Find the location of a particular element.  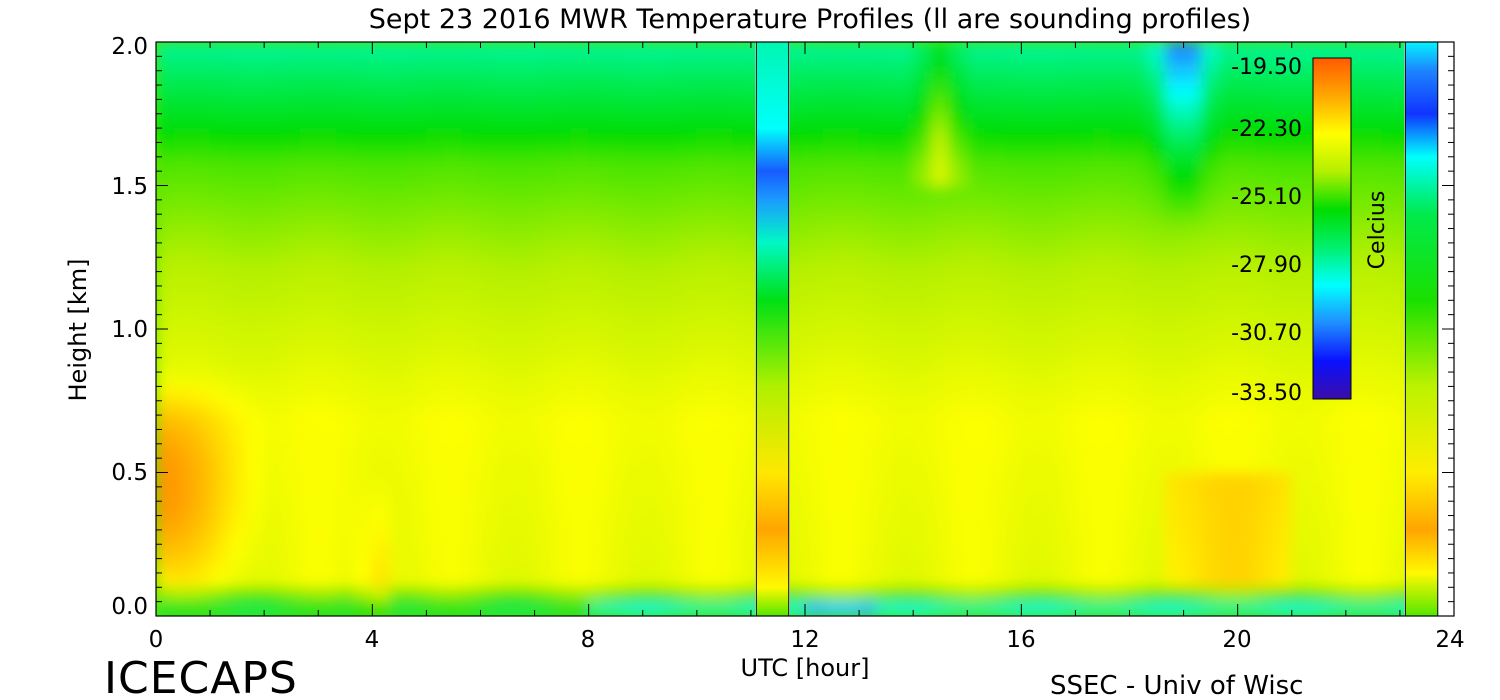

x-axis-label: UTC [hour] is located at coordinates (805, 668).